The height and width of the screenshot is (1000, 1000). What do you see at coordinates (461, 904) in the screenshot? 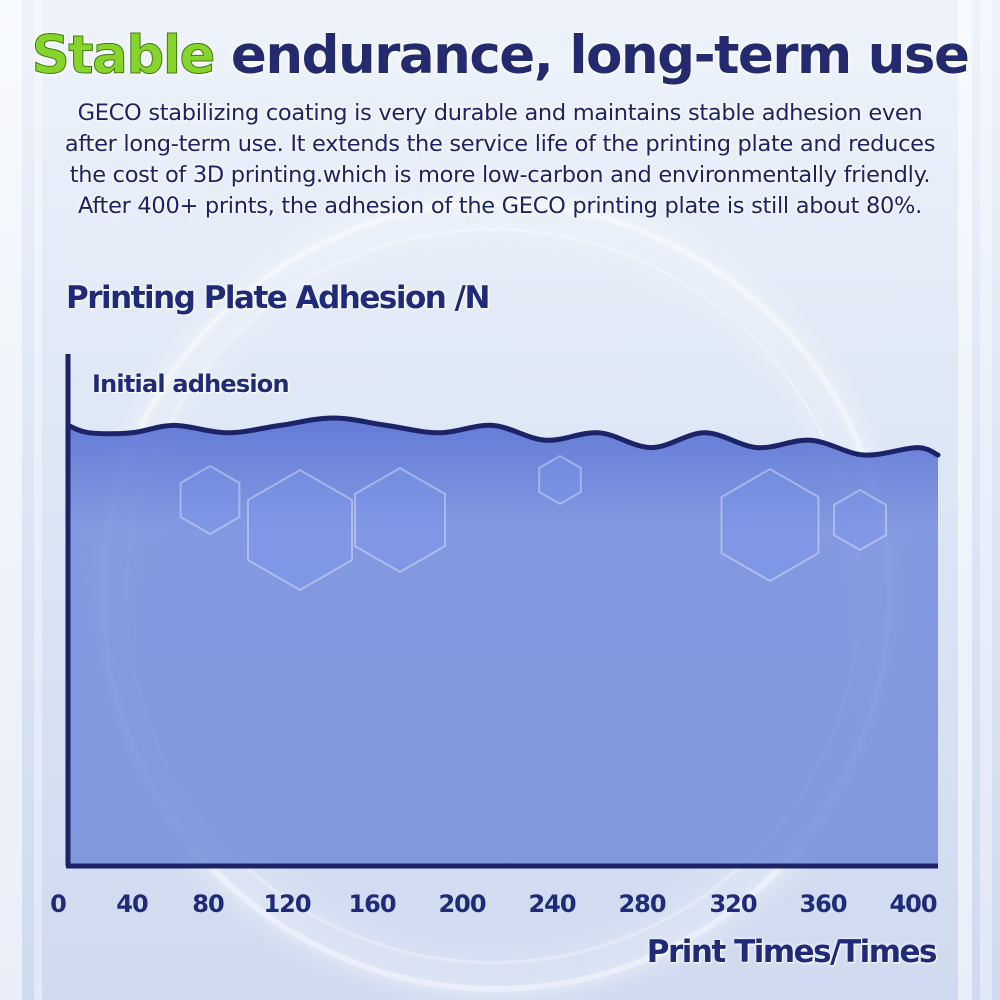
I see `x-tick-label: 200` at bounding box center [461, 904].